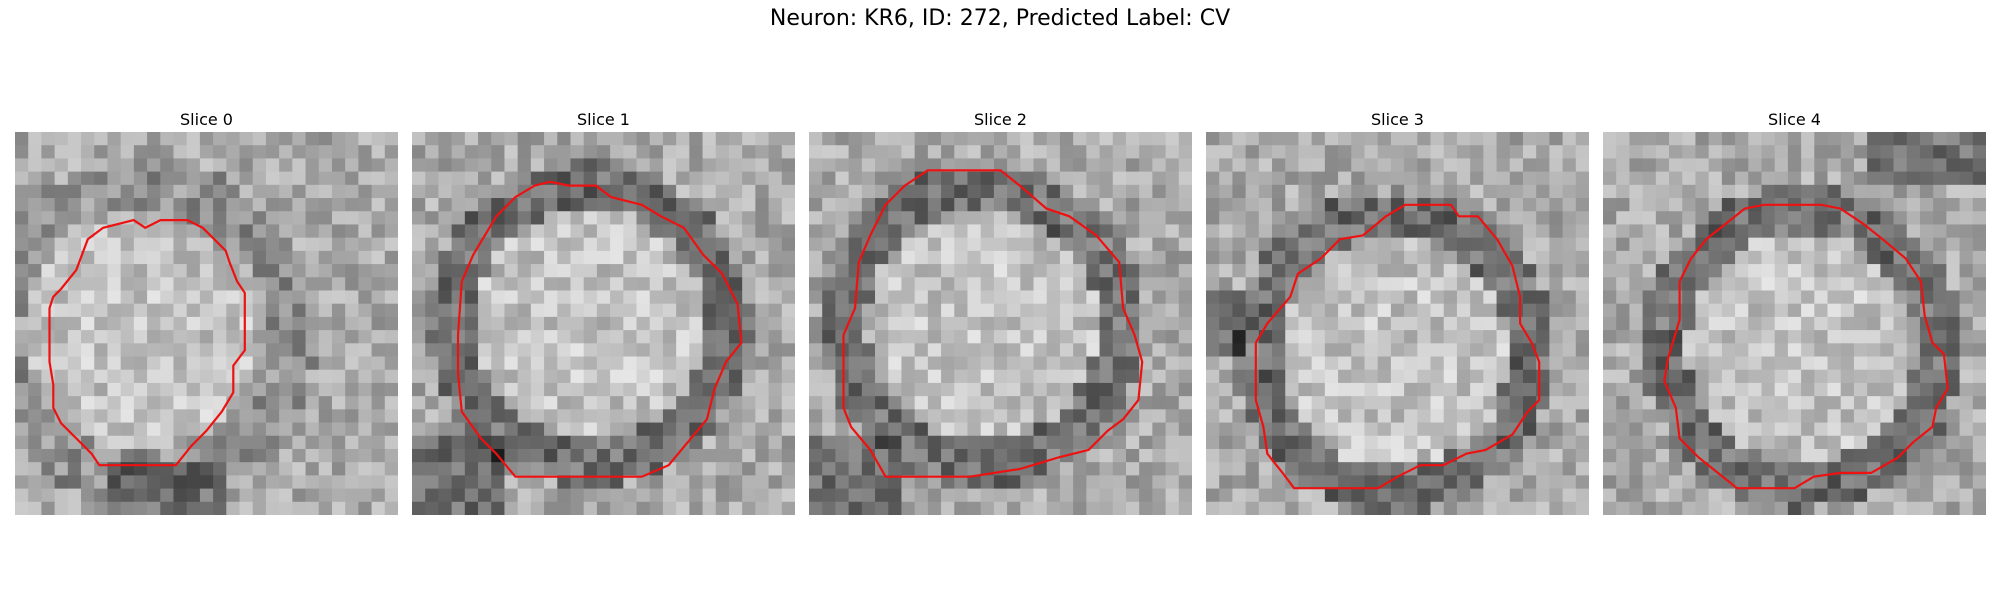 The height and width of the screenshot is (600, 2000). What do you see at coordinates (603, 120) in the screenshot?
I see `slice-title: Slice 1` at bounding box center [603, 120].